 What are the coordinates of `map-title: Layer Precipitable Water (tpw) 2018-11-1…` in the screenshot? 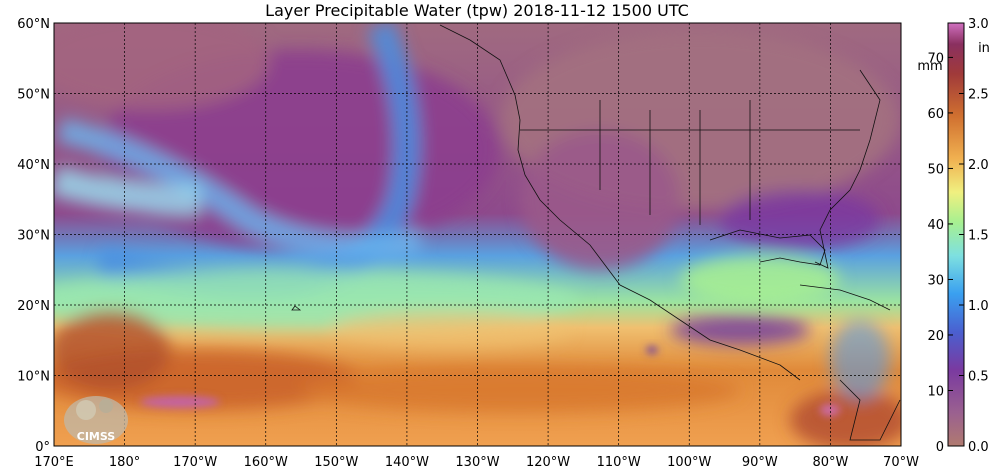 It's located at (477, 10).